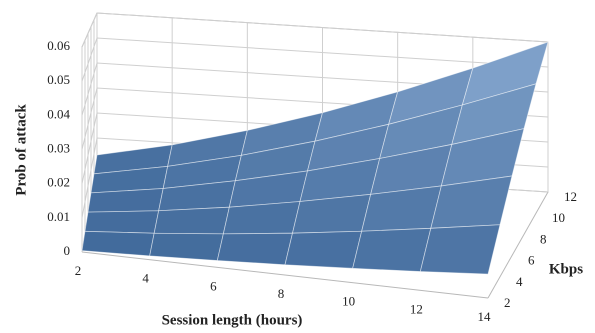 The width and height of the screenshot is (595, 333). Describe the element at coordinates (232, 320) in the screenshot. I see `x-axis-title: Session length (hours)` at that location.